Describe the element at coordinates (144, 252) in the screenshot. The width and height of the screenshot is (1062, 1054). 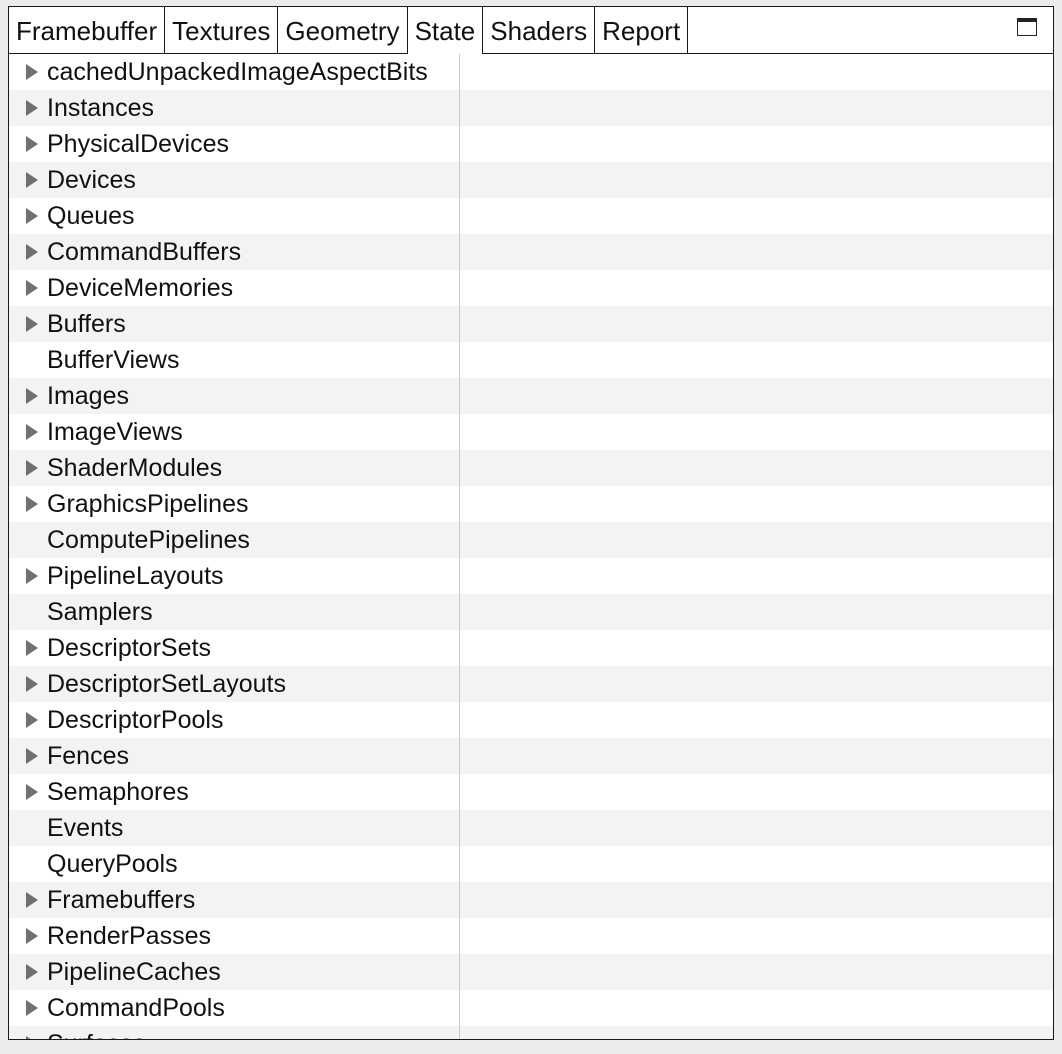
I see `tree-row-label: CommandBuffers` at that location.